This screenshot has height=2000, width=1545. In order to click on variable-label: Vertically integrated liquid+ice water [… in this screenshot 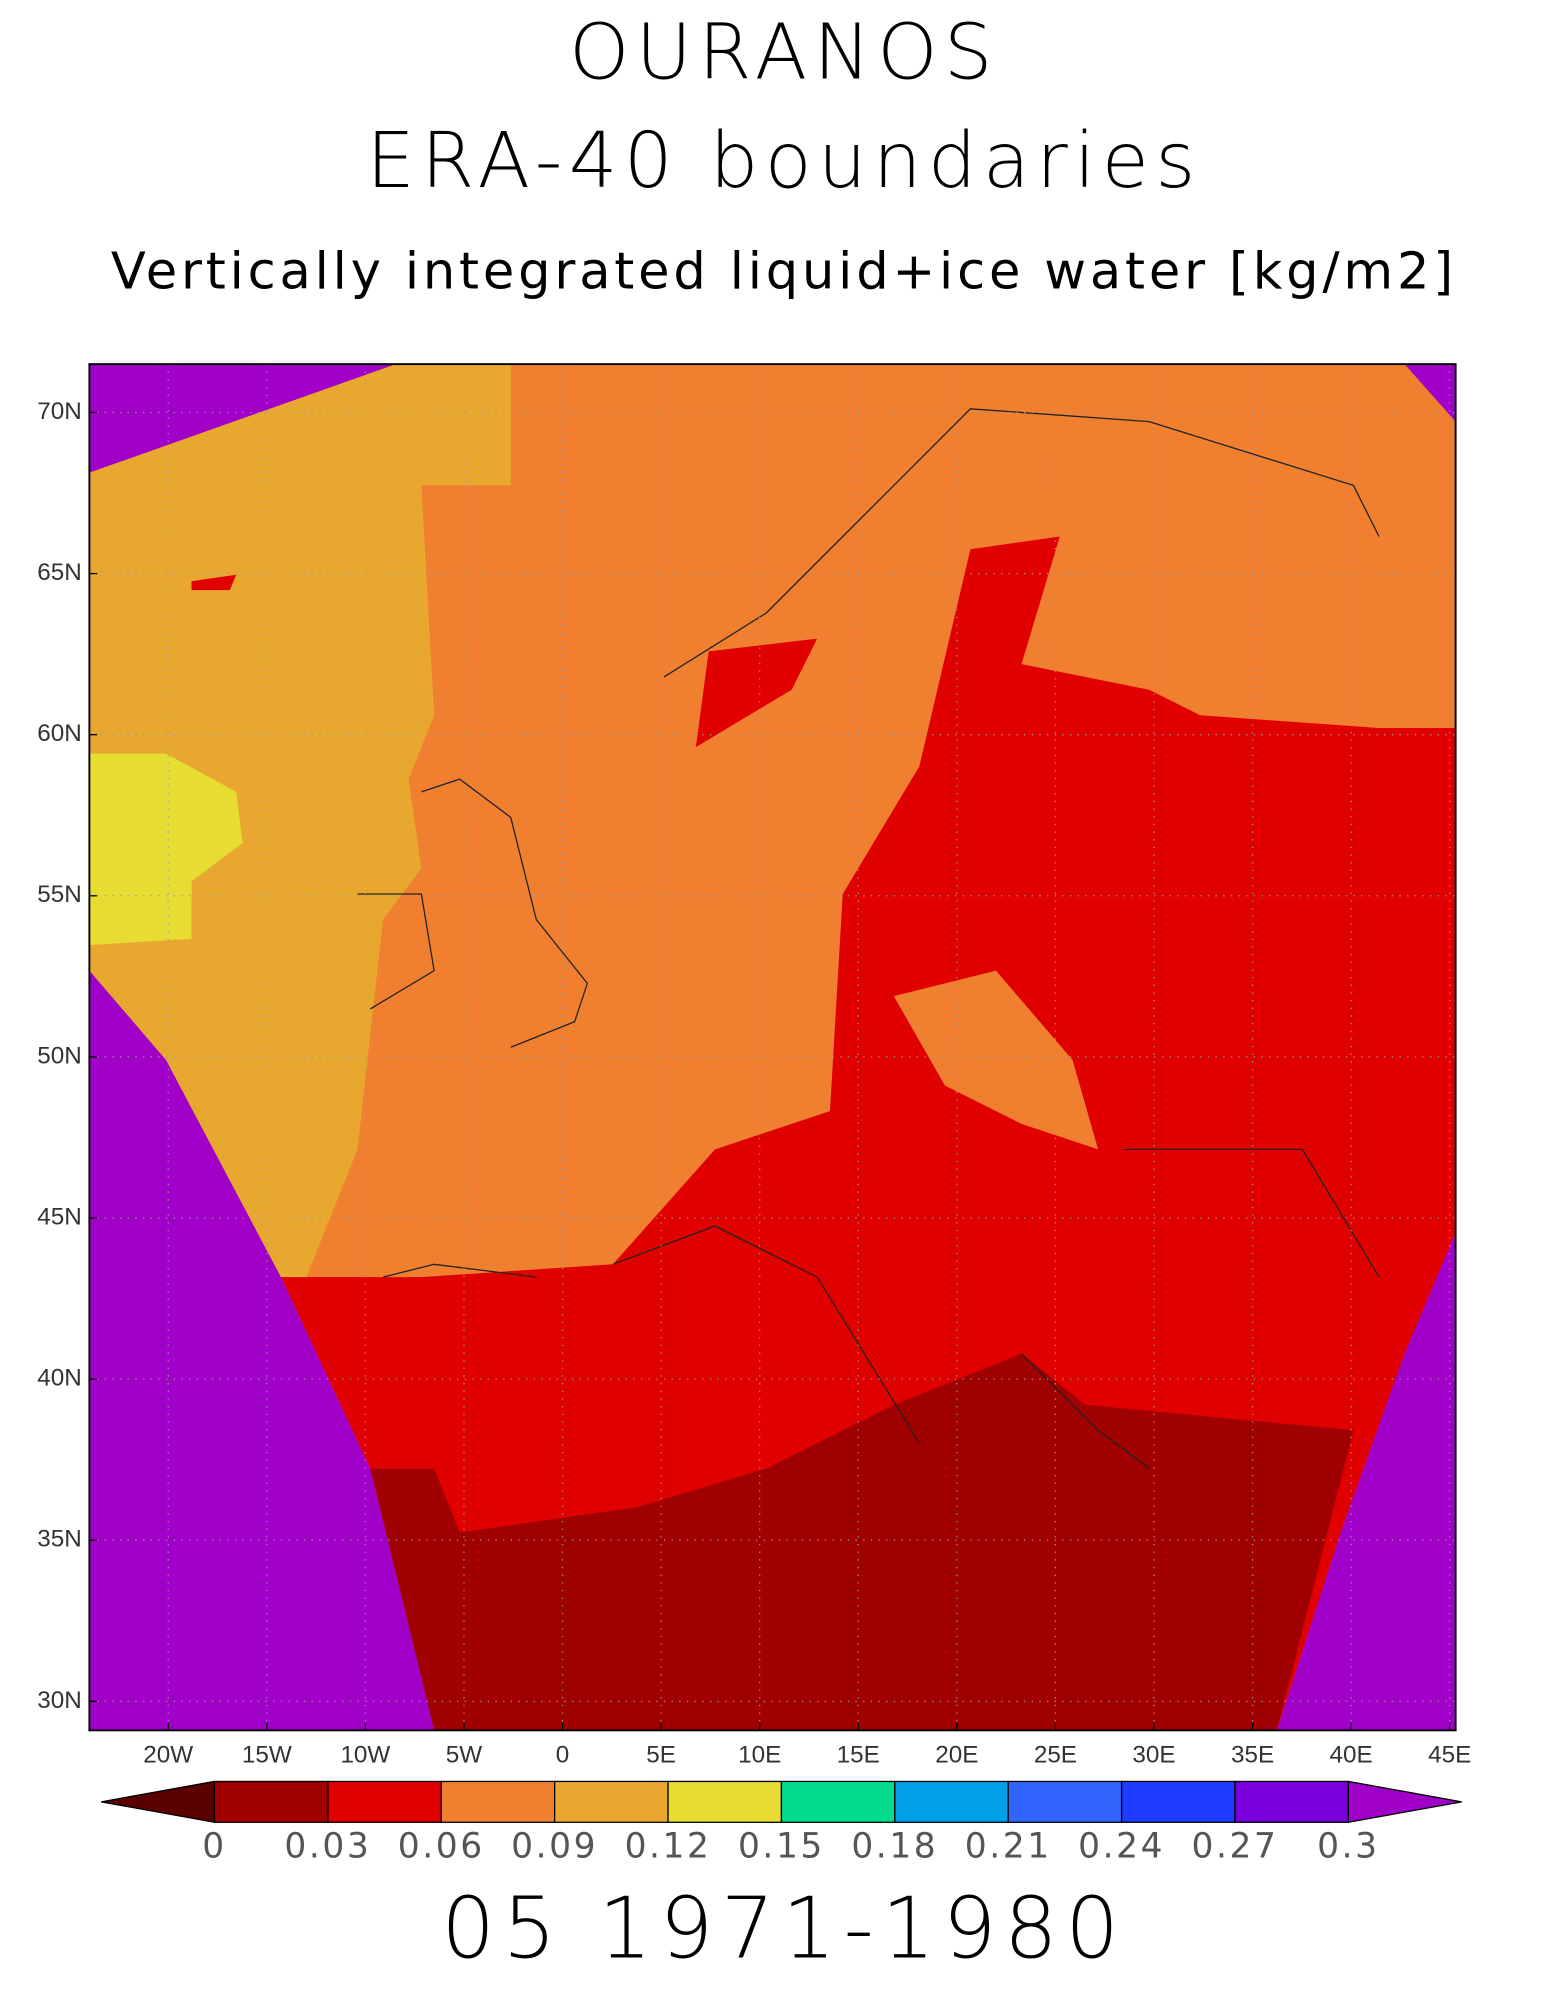, I will do `click(784, 272)`.